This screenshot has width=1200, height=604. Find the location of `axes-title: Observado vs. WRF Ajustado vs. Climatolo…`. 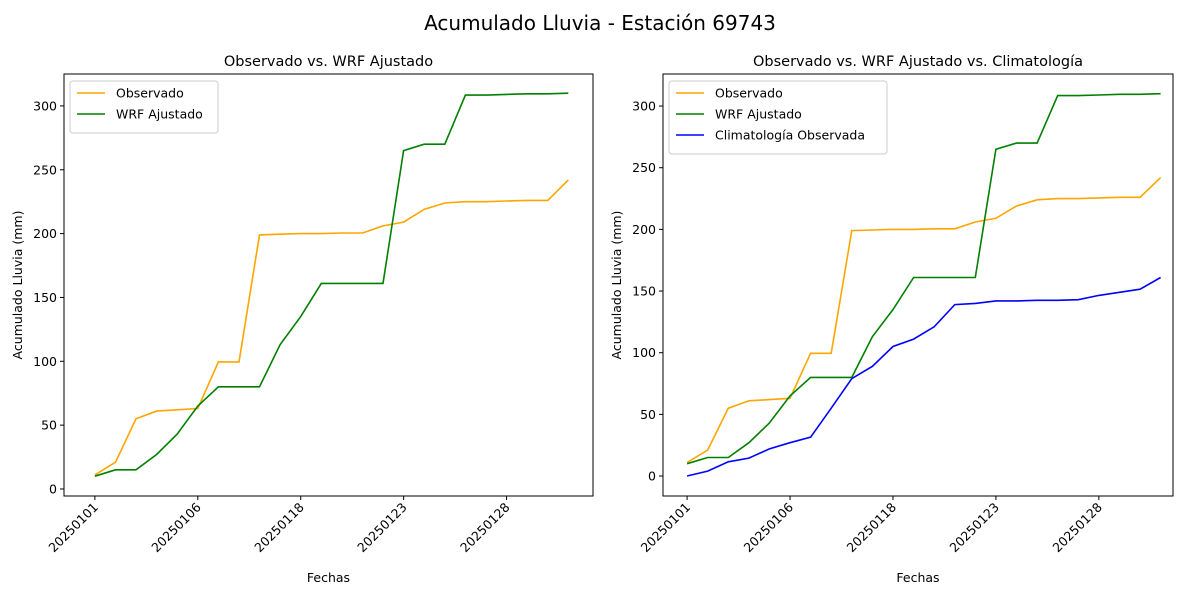

axes-title: Observado vs. WRF Ajustado vs. Climatolo… is located at coordinates (918, 62).